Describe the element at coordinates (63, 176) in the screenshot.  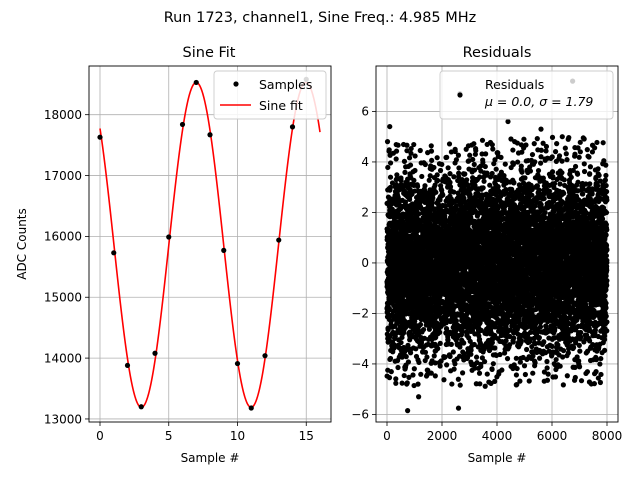
I see `y-tick-label: 17000` at that location.